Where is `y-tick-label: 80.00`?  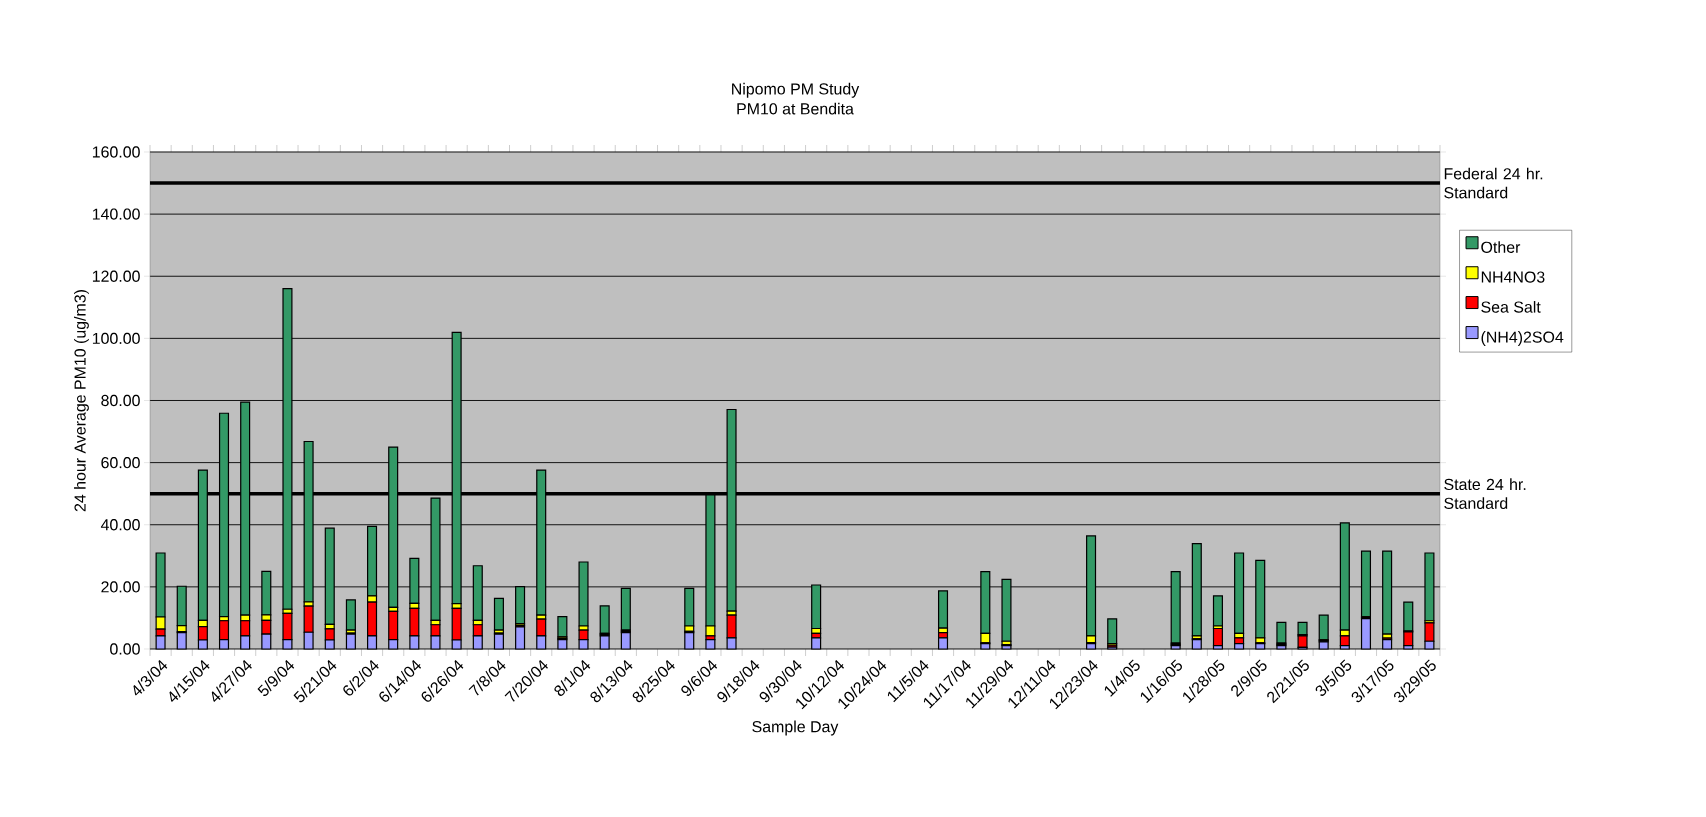 y-tick-label: 80.00 is located at coordinates (120, 400).